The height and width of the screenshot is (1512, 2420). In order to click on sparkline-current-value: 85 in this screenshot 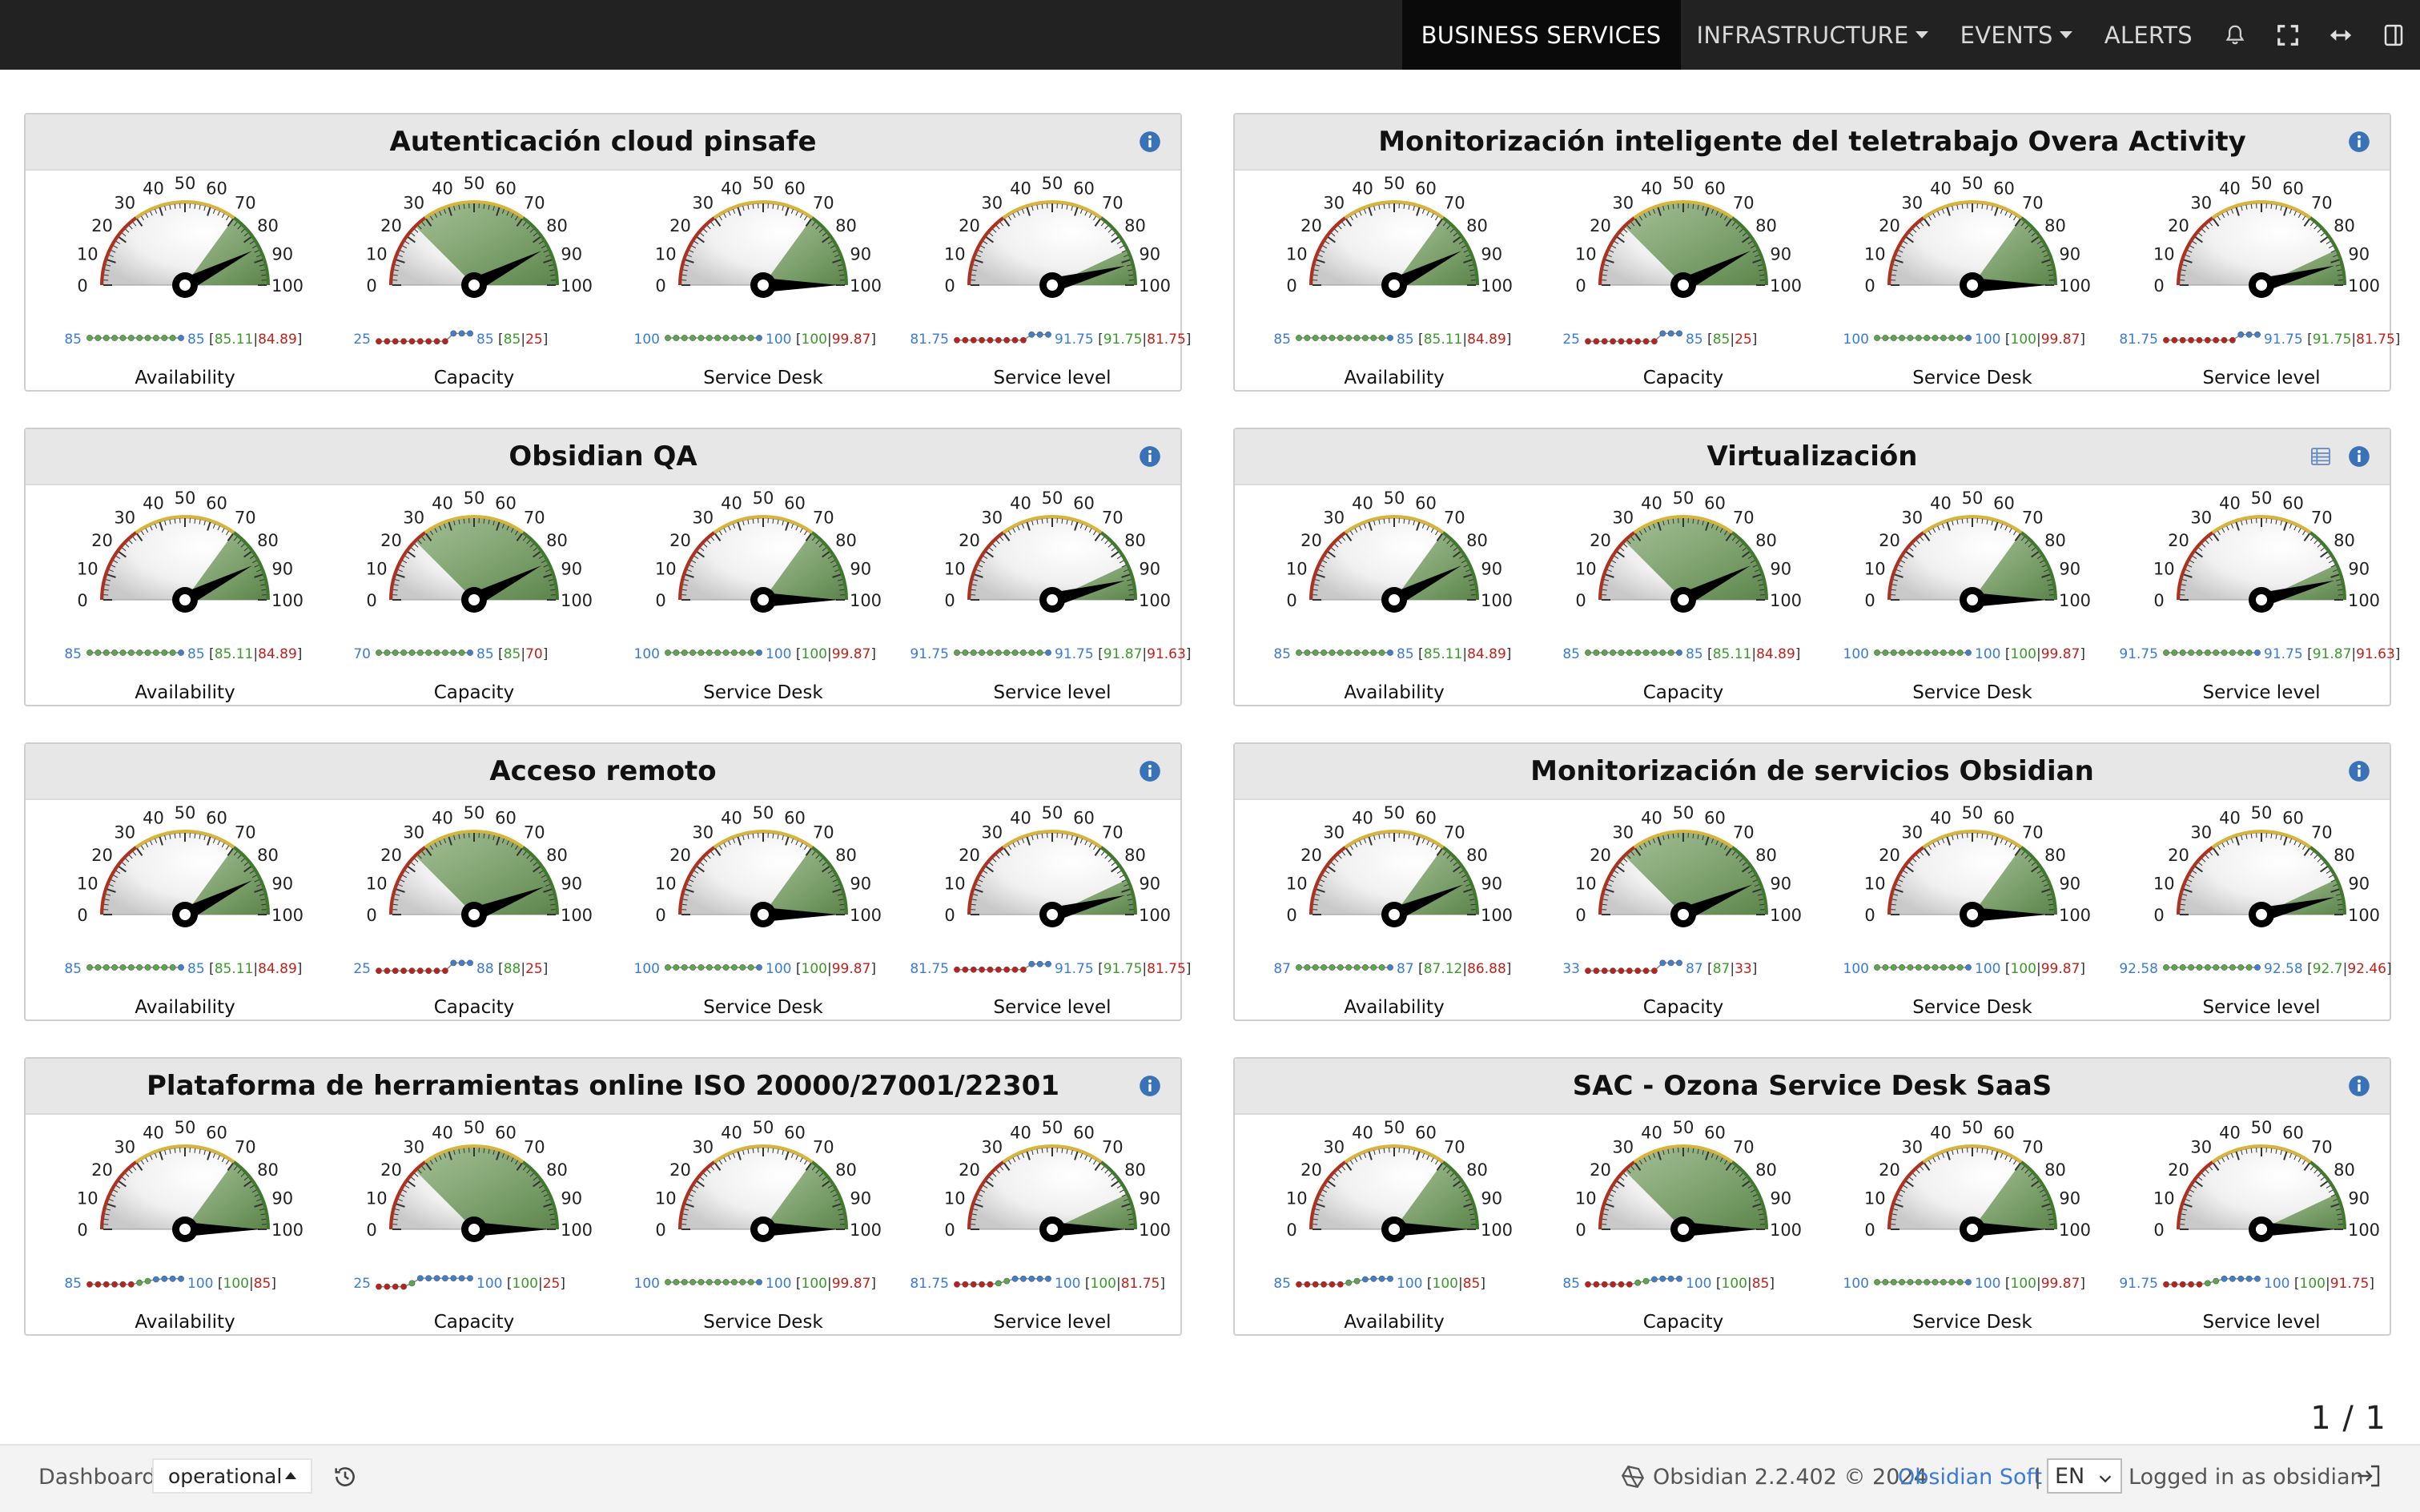, I will do `click(1696, 654)`.